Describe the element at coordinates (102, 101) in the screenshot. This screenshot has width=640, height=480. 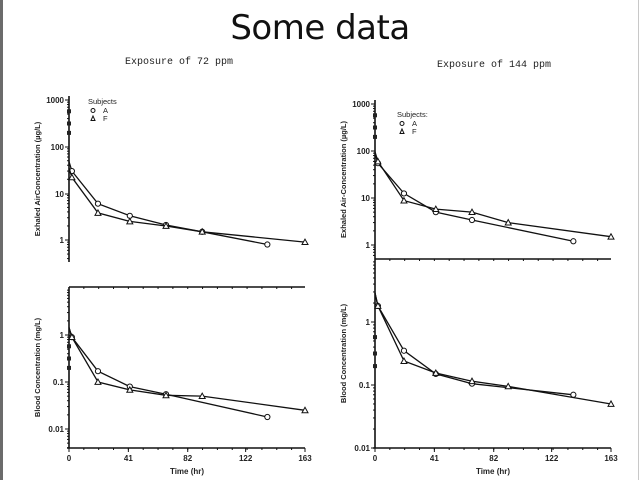
I see `svg-text: Subjects` at that location.